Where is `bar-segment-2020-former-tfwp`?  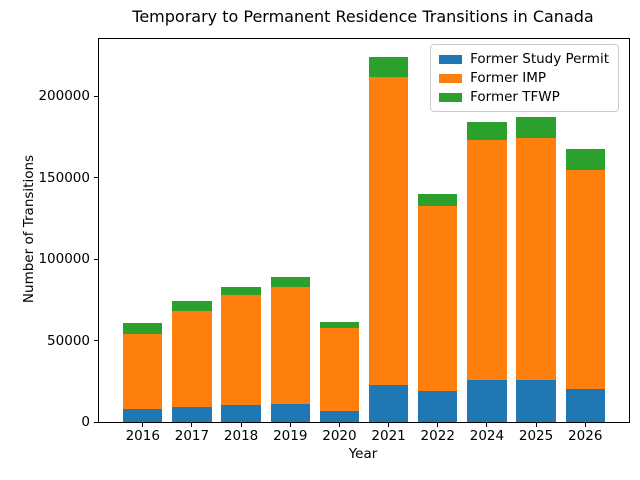 bar-segment-2020-former-tfwp is located at coordinates (339, 325).